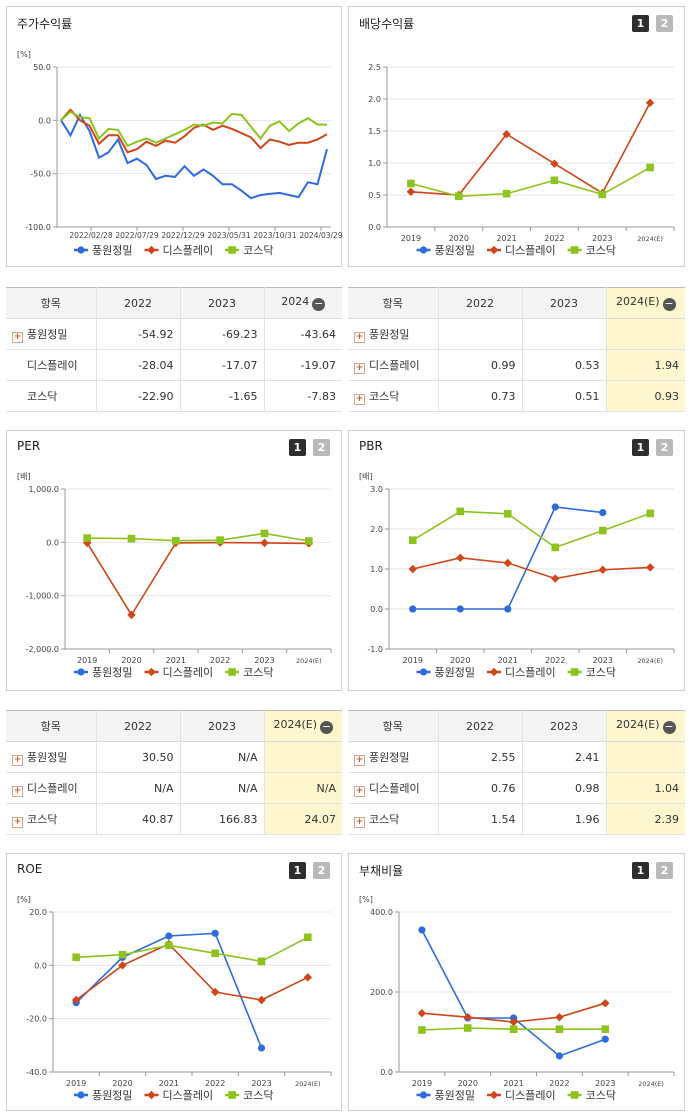 Image resolution: width=691 pixels, height=1115 pixels. I want to click on y-tick-label: -2,000.0, so click(42, 649).